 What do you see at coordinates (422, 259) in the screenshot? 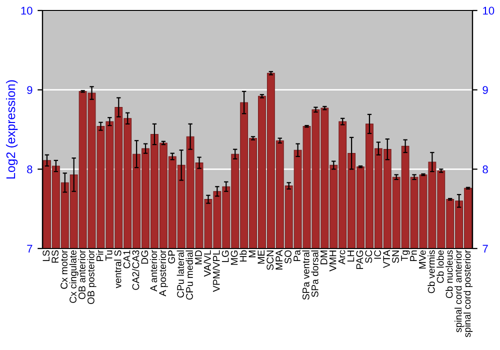
I see `x-tick-label: MVe` at bounding box center [422, 259].